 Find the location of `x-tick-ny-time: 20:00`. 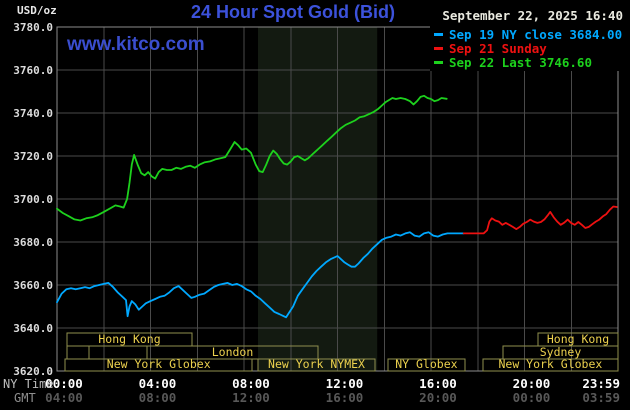

x-tick-ny-time: 20:00 is located at coordinates (531, 383).